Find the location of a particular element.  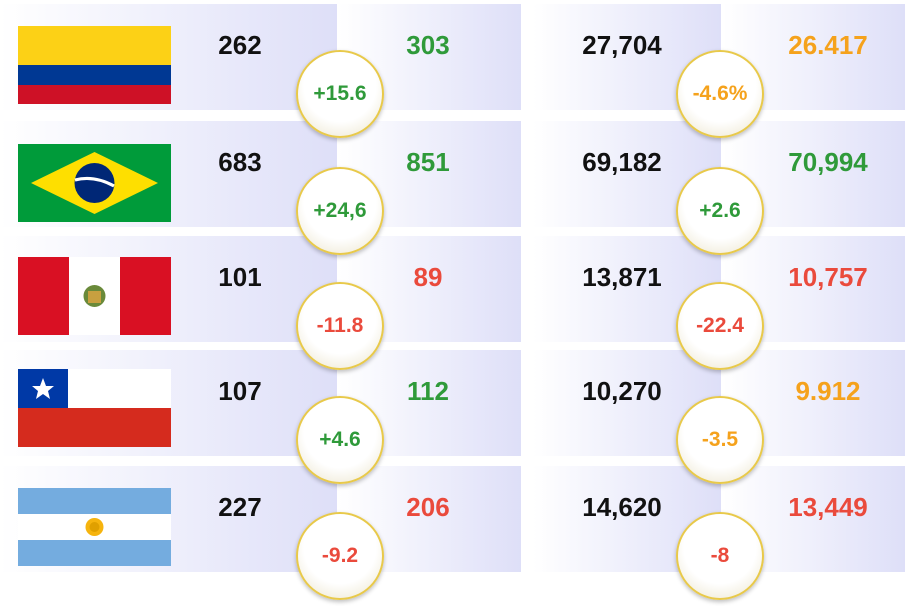

value: 27,704 is located at coordinates (622, 45).